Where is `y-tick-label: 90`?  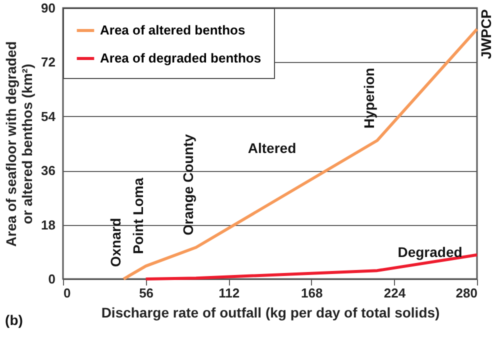 y-tick-label: 90 is located at coordinates (48, 8).